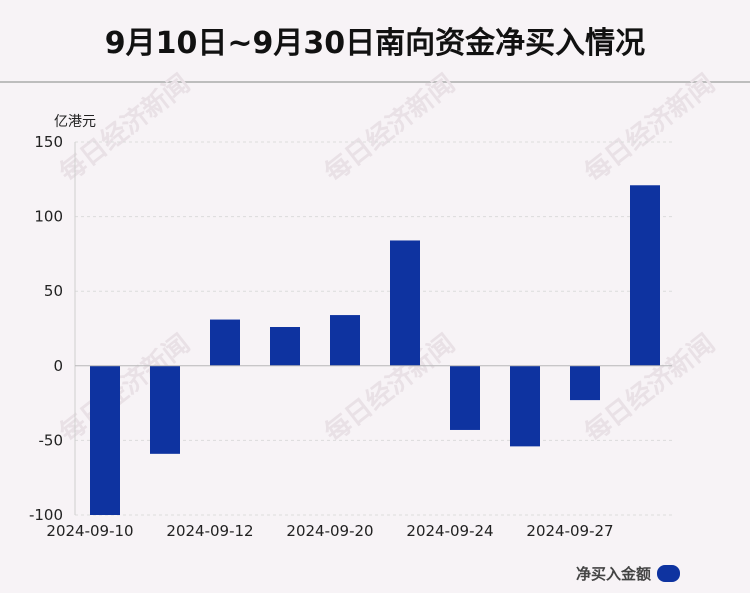 Image resolution: width=750 pixels, height=593 pixels. Describe the element at coordinates (375, 82) in the screenshot. I see `title-divider` at that location.